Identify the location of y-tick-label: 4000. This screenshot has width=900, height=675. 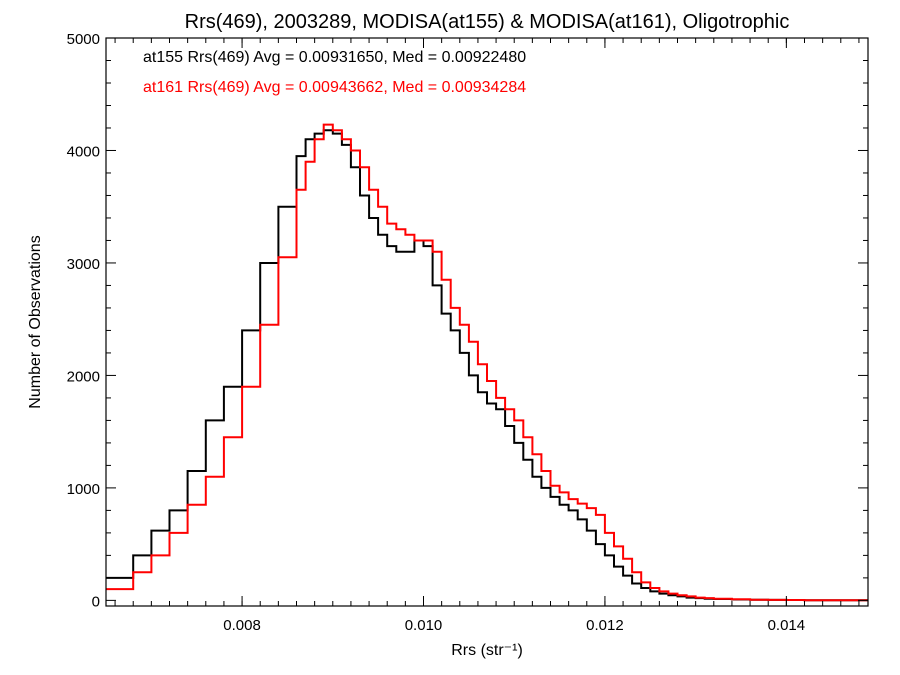
(83, 151).